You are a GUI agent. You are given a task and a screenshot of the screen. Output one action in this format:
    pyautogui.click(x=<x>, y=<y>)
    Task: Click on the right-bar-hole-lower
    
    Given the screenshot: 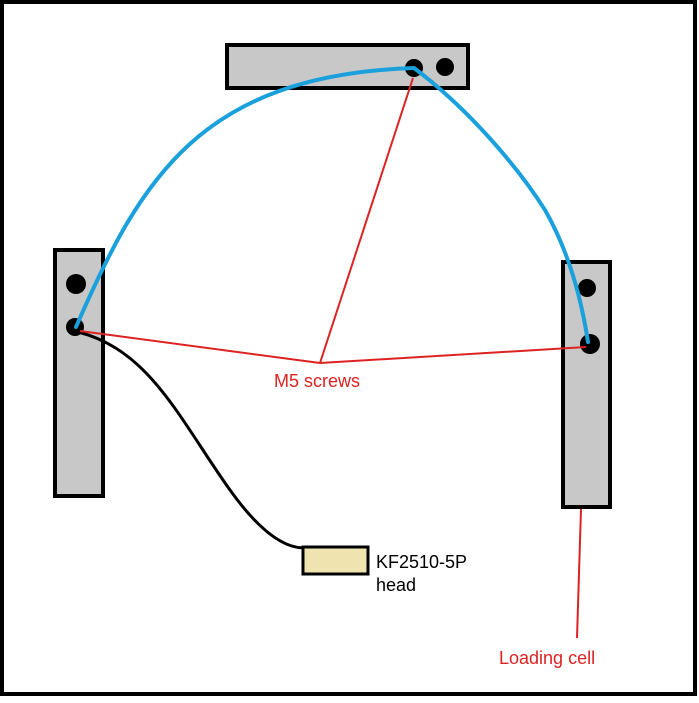 What is the action you would take?
    pyautogui.click(x=590, y=344)
    